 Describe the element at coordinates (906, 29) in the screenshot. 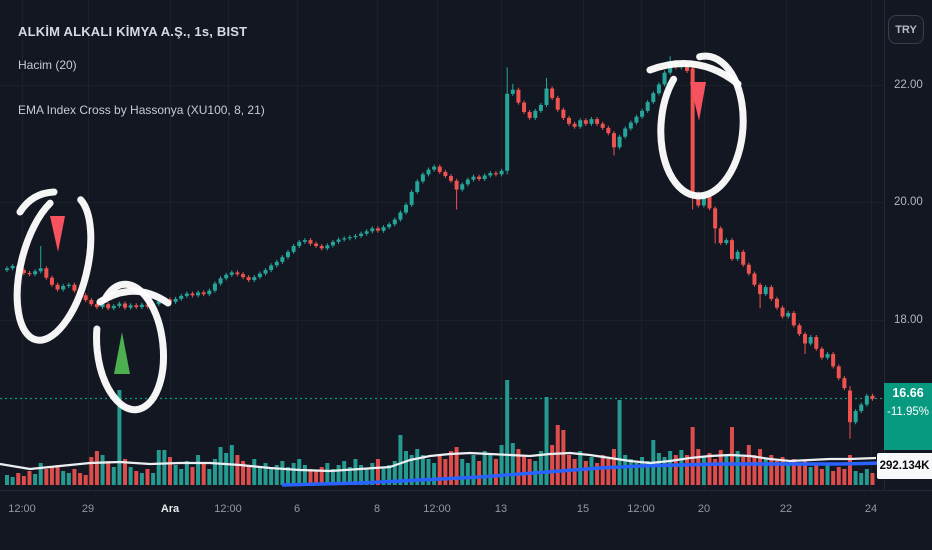

I see `currency-toggle-button: TRY` at that location.